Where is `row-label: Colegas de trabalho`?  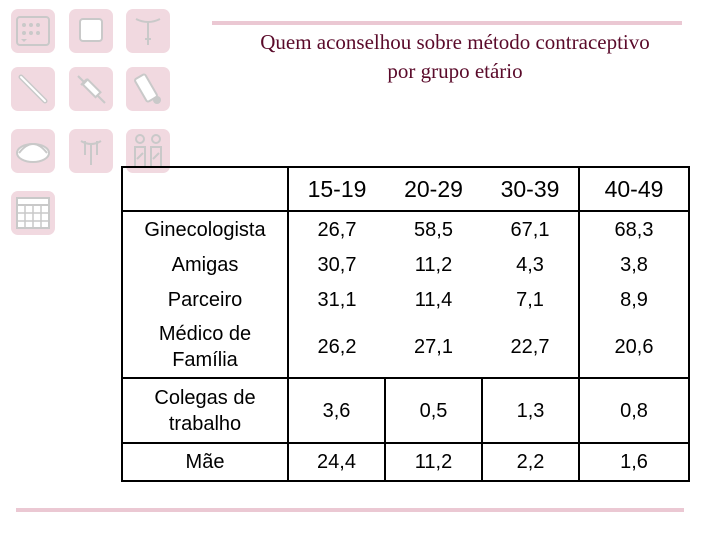 row-label: Colegas de trabalho is located at coordinates (206, 411).